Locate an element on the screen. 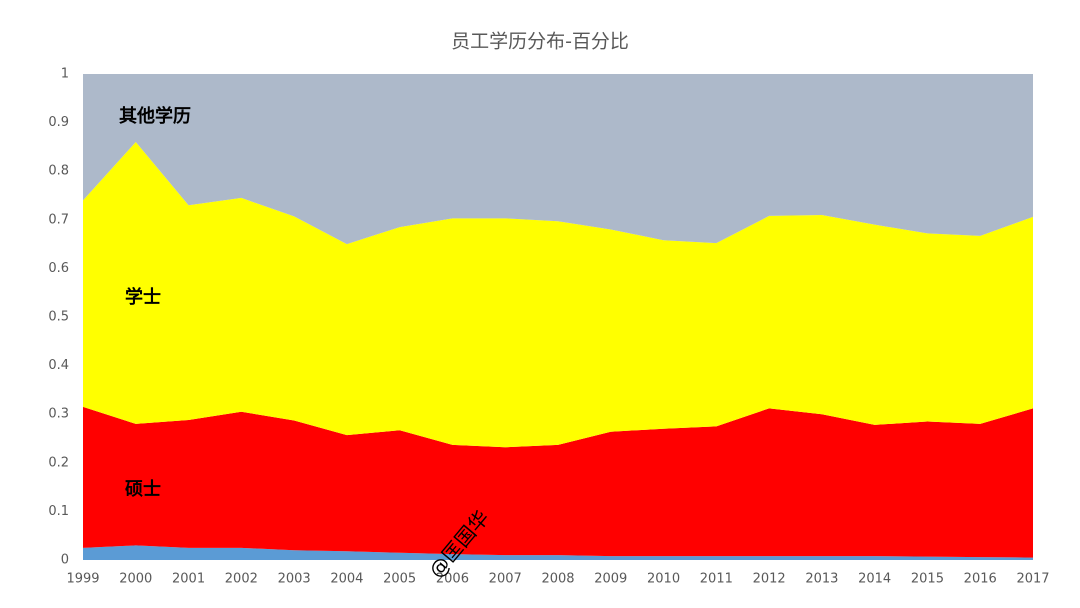 This screenshot has height=608, width=1080. y-tick-label: 1 is located at coordinates (65, 74).